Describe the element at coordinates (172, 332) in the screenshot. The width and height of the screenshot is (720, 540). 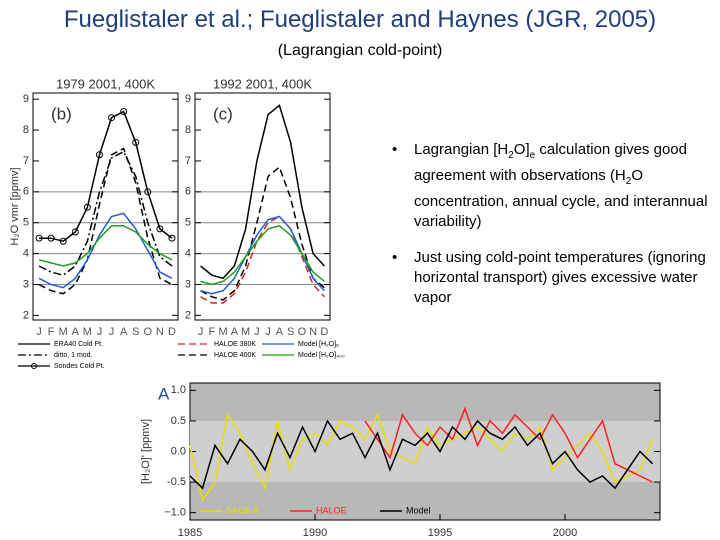
I see `x-tick-label: D` at that location.